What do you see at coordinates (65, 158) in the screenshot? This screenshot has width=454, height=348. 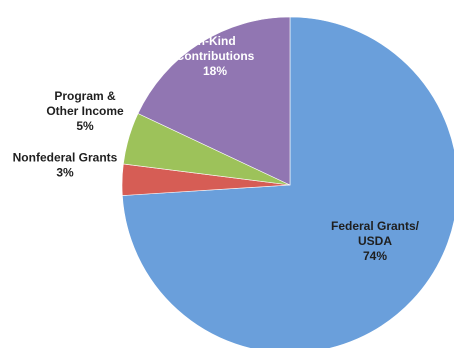 I see `slice-name-line: Nonfederal Grants` at bounding box center [65, 158].